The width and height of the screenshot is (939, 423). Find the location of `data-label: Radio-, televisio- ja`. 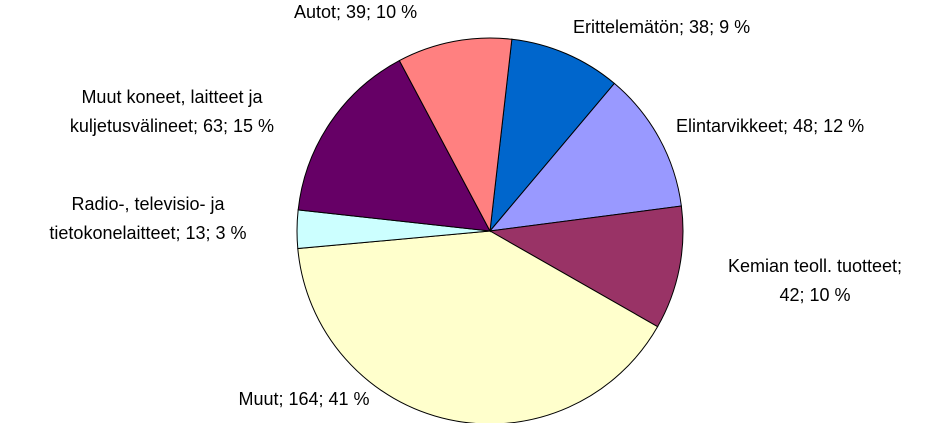

data-label: Radio-, televisio- ja is located at coordinates (148, 204).